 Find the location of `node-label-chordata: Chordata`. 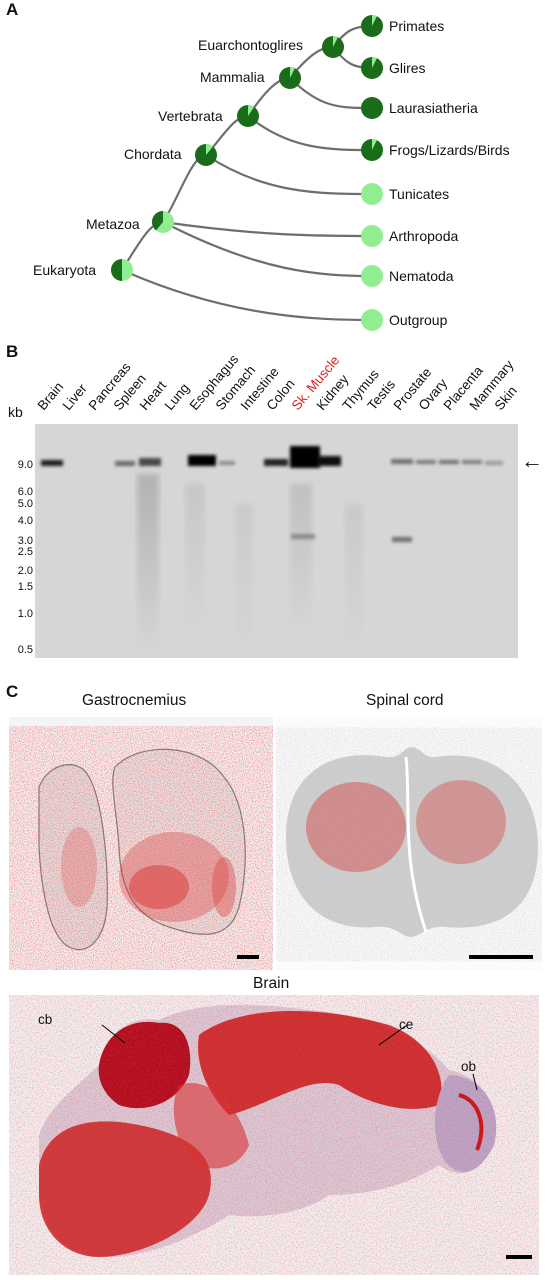

node-label-chordata: Chordata is located at coordinates (153, 154).